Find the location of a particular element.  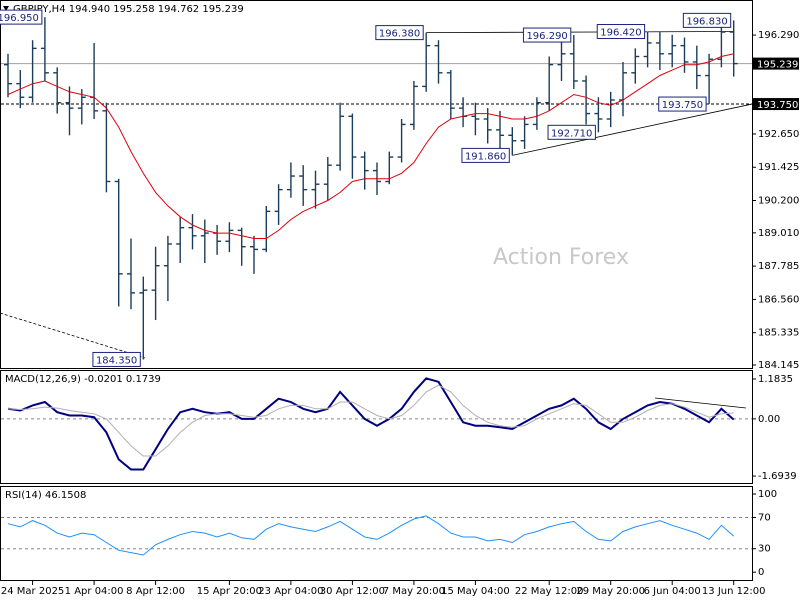

x-tick-label: 23 Apr 04:00 is located at coordinates (290, 591).